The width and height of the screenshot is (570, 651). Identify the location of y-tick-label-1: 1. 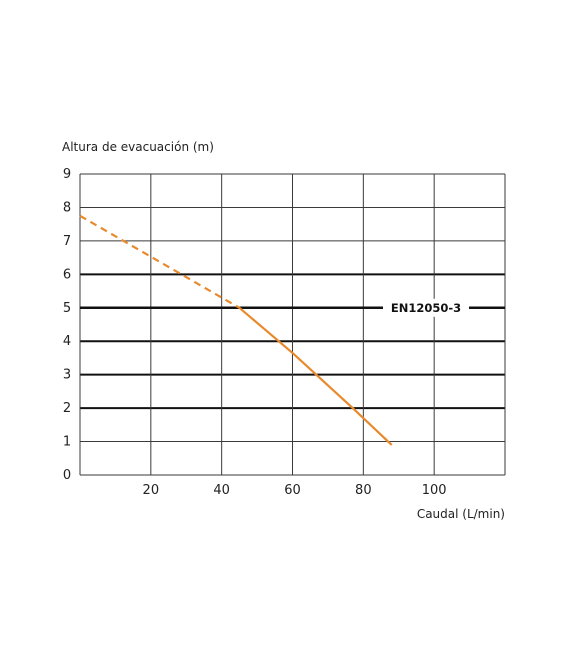
(67, 442).